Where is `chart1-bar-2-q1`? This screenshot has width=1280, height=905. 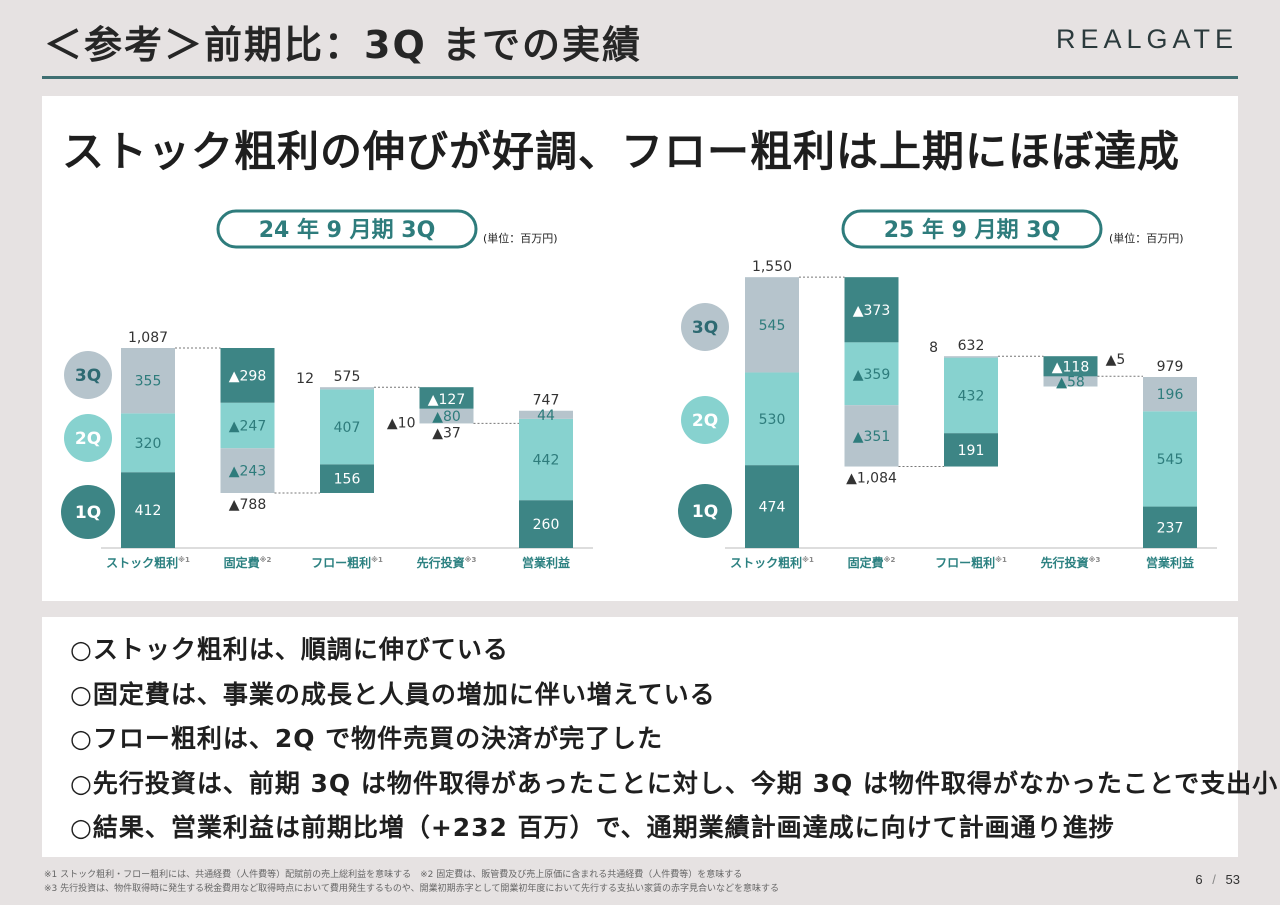 chart1-bar-2-q1 is located at coordinates (247, 375).